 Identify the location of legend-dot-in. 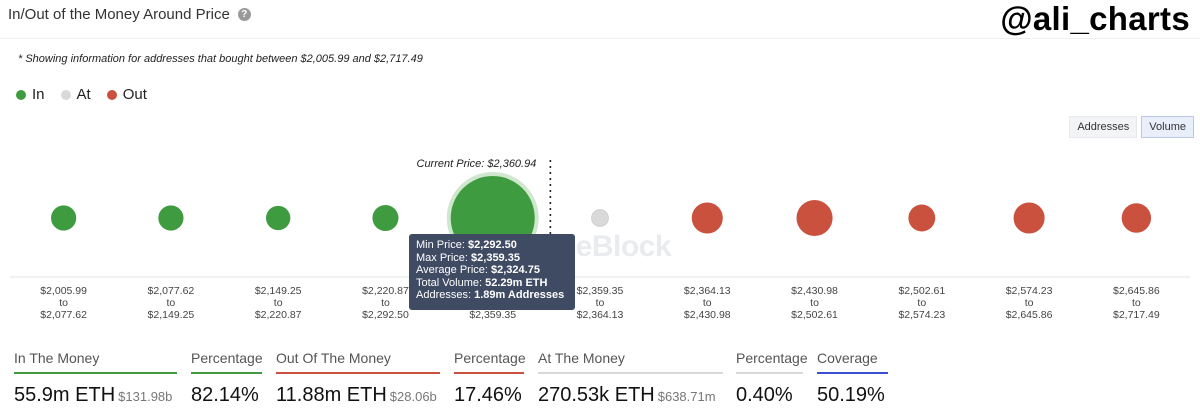
(21, 94).